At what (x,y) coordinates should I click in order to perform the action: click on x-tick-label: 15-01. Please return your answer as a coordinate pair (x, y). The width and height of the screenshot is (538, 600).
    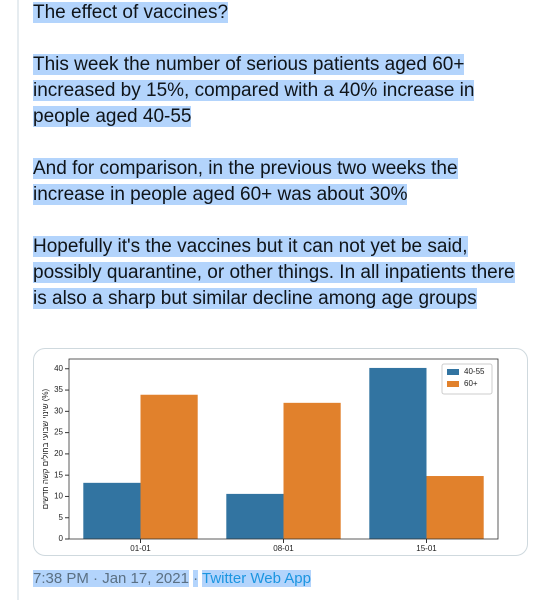
    Looking at the image, I should click on (426, 548).